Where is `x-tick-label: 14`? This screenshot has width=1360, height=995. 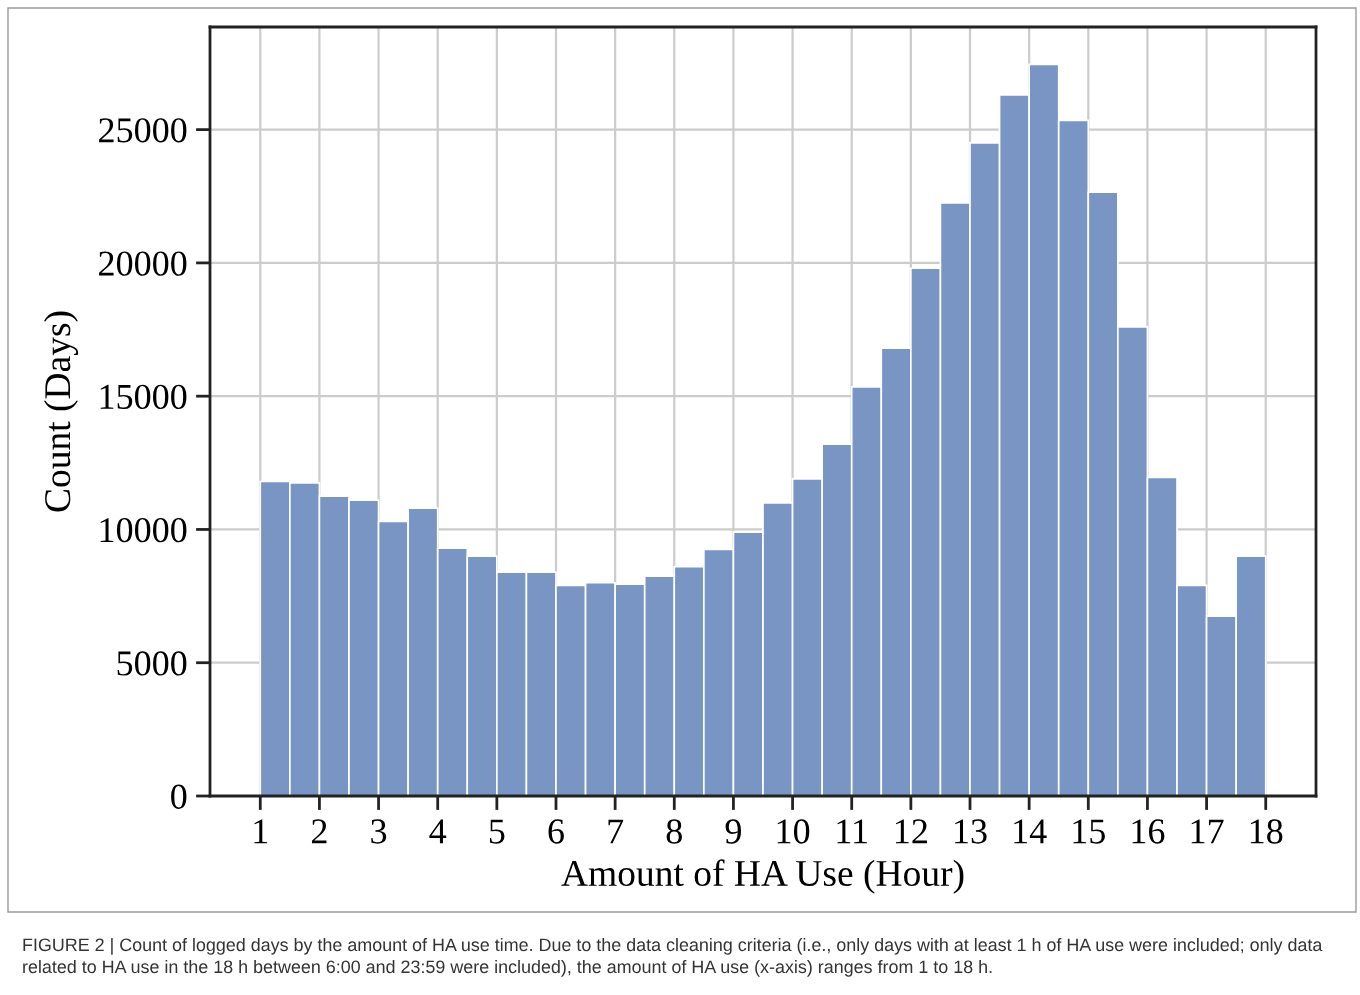
x-tick-label: 14 is located at coordinates (1030, 831).